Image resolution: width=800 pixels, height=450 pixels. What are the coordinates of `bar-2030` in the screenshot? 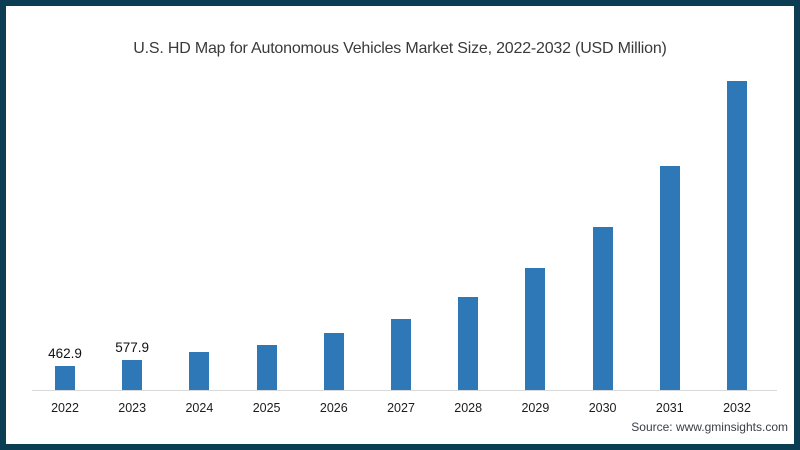 It's located at (602, 308).